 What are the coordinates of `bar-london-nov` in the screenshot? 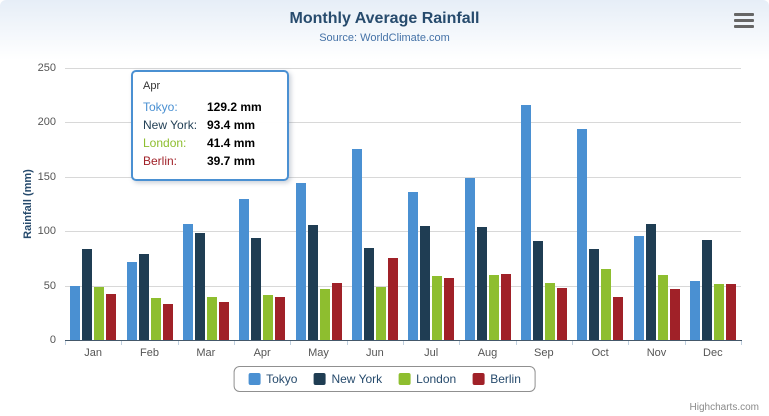 It's located at (662, 307).